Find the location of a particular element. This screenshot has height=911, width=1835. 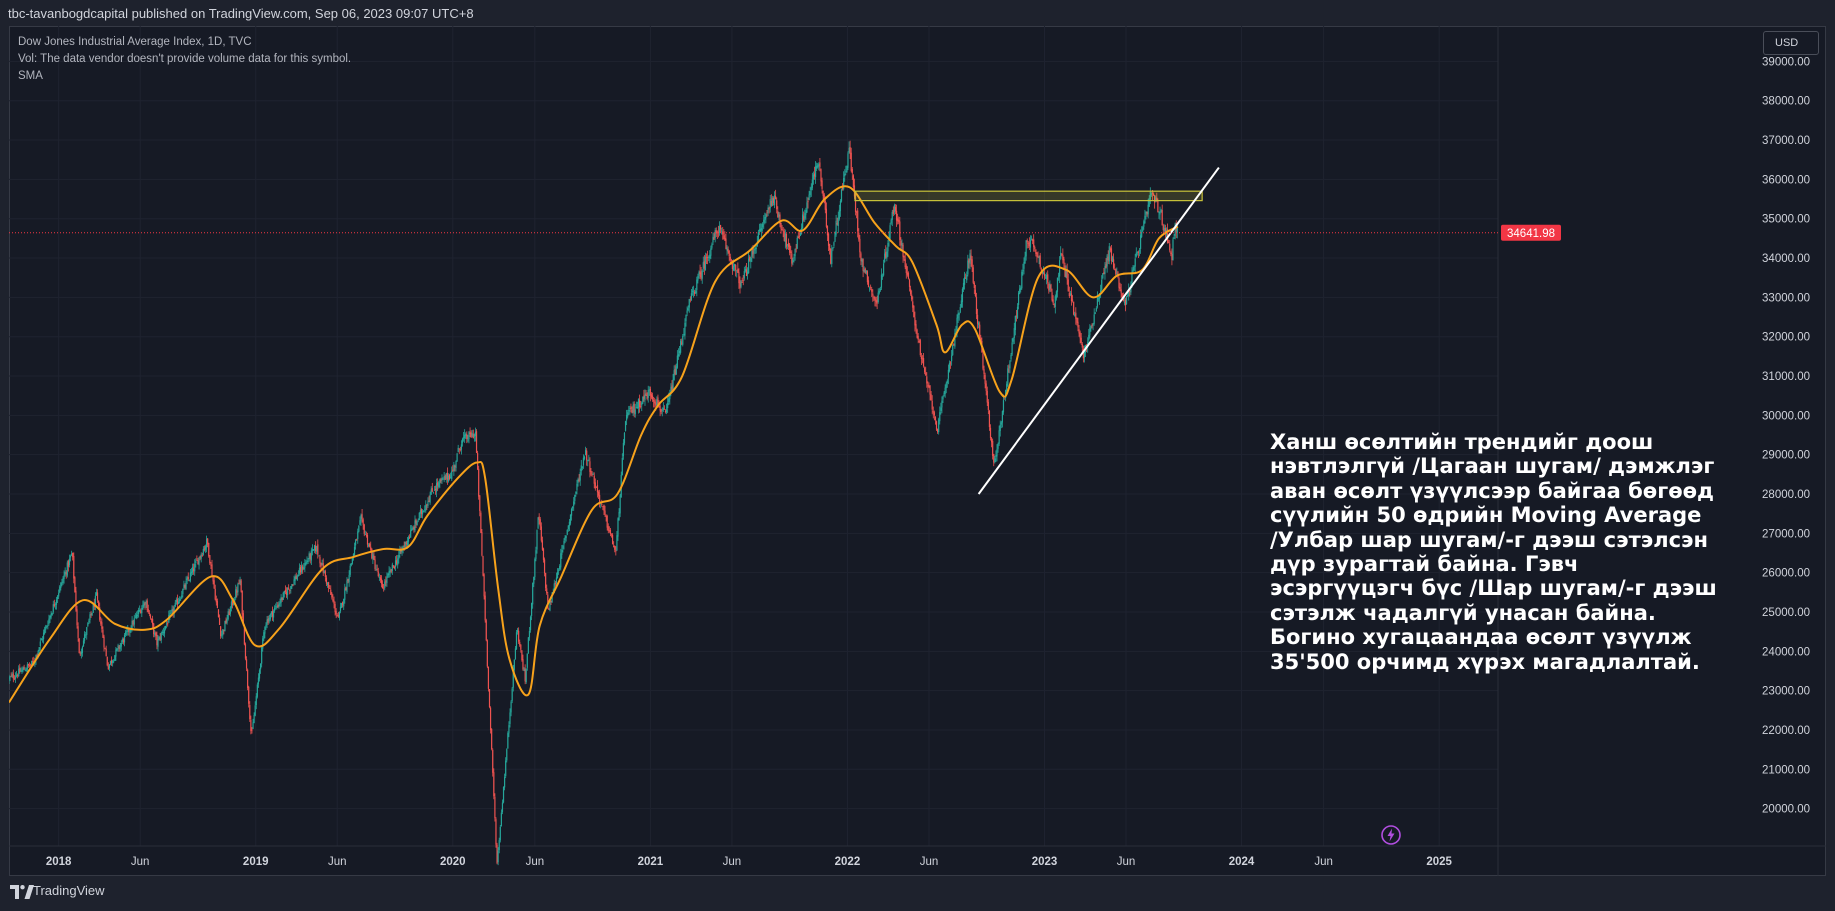

currency-button: USD is located at coordinates (1791, 43).